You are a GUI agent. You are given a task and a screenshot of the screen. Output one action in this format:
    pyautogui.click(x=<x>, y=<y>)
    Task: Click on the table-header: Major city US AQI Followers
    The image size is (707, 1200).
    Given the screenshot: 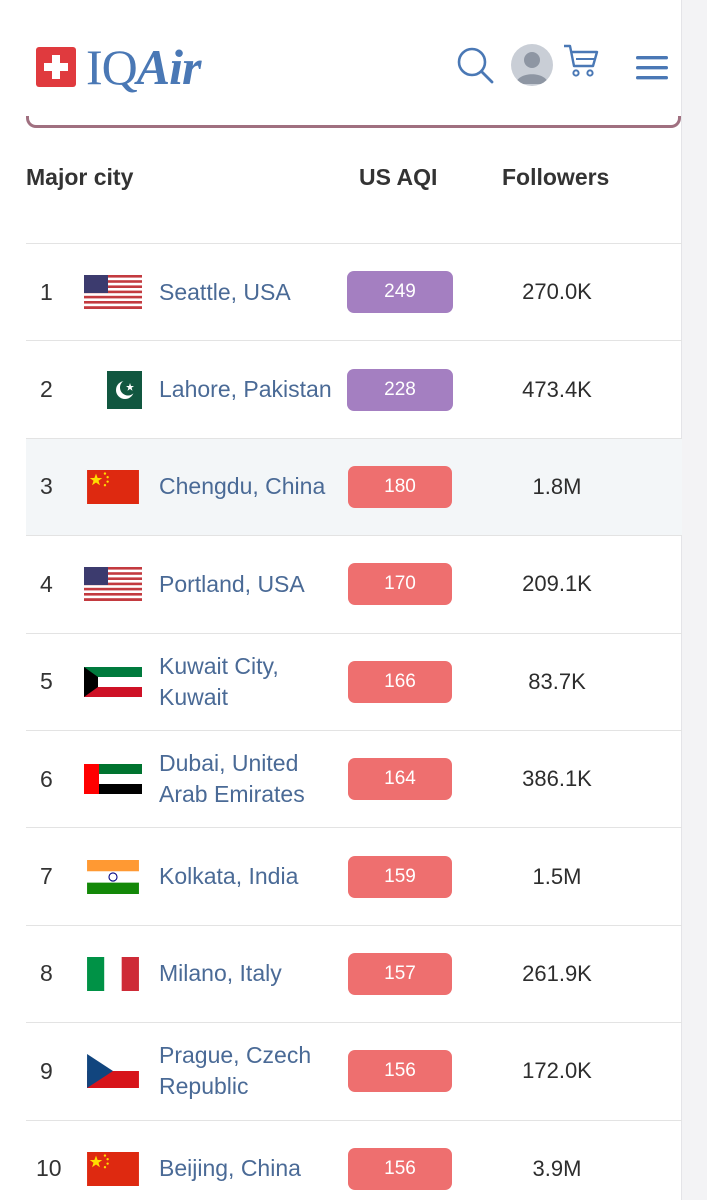 What is the action you would take?
    pyautogui.click(x=340, y=180)
    